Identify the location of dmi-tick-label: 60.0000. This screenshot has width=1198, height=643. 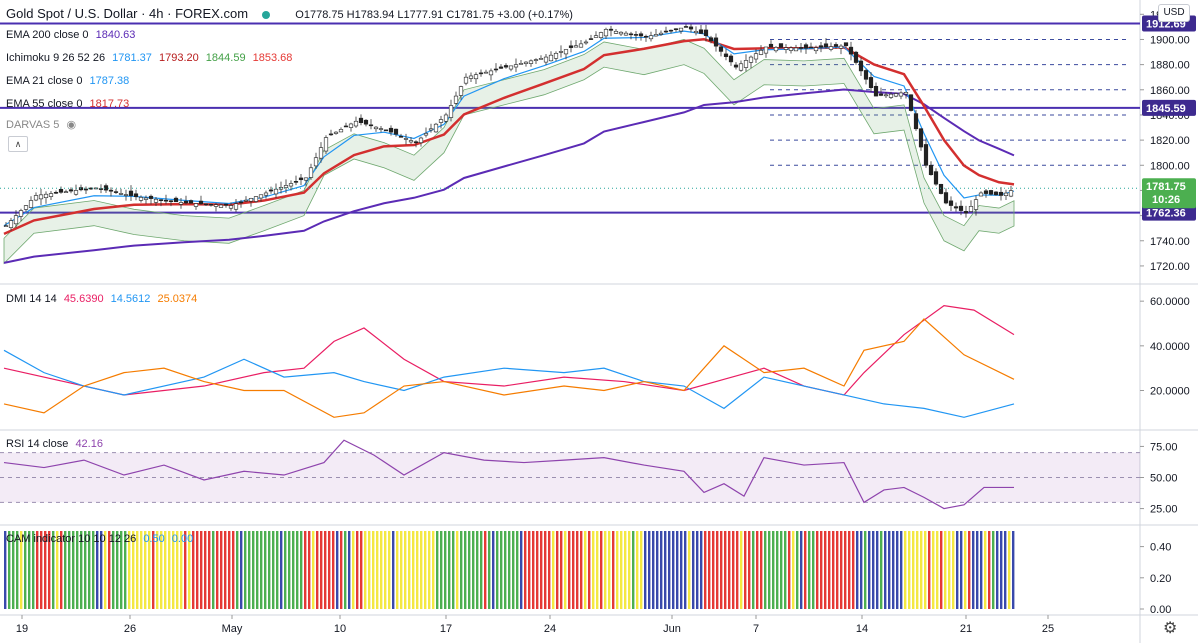
(1170, 302).